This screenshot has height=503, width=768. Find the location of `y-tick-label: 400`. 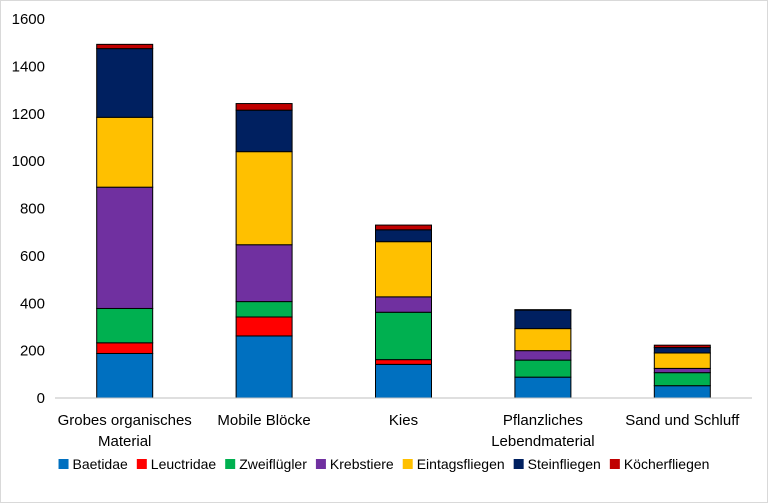

y-tick-label: 400 is located at coordinates (32, 303).